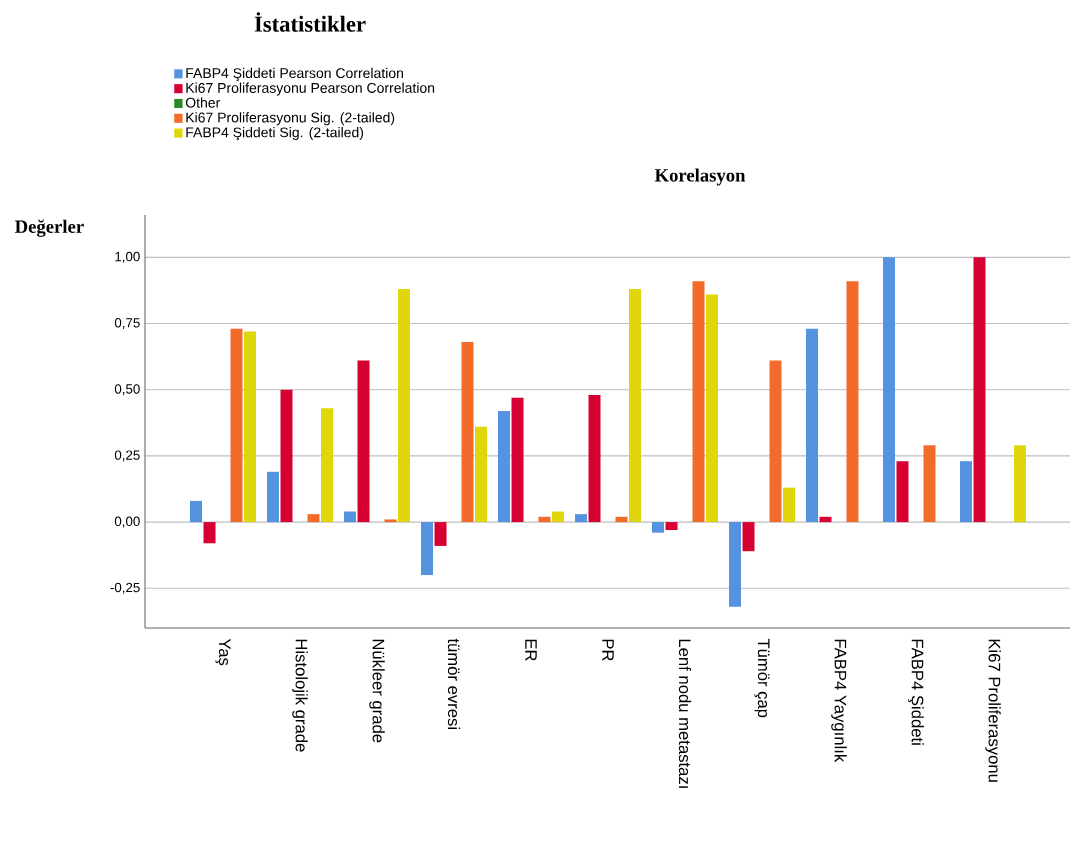 The image size is (1072, 867). Describe the element at coordinates (223, 652) in the screenshot. I see `x-tick-label: Yaş` at that location.